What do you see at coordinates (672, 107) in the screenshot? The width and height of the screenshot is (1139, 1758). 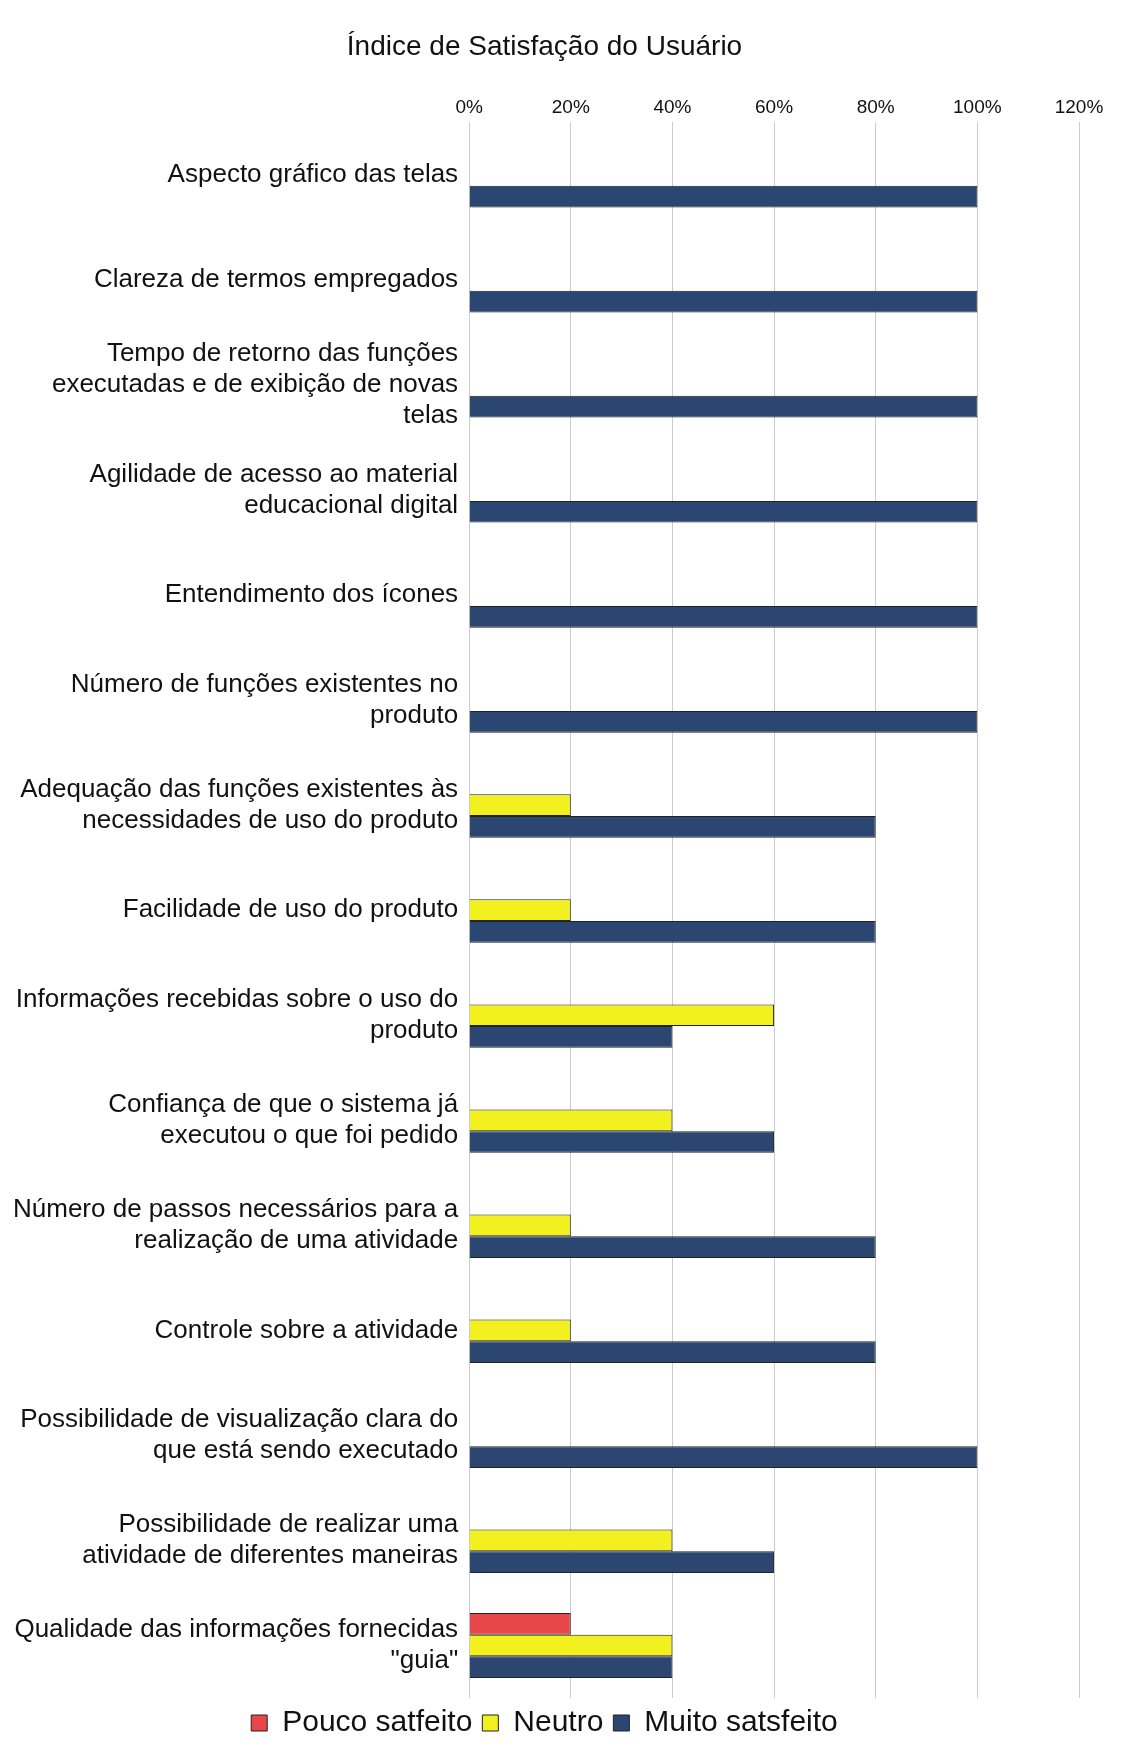 I see `x-tick-label: 40%` at bounding box center [672, 107].